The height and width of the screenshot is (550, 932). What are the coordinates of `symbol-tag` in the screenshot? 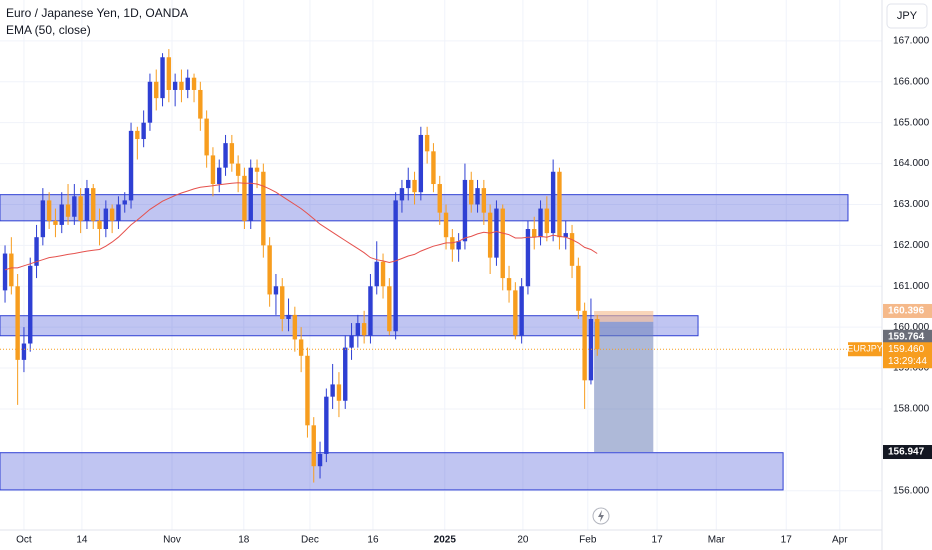 It's located at (865, 349).